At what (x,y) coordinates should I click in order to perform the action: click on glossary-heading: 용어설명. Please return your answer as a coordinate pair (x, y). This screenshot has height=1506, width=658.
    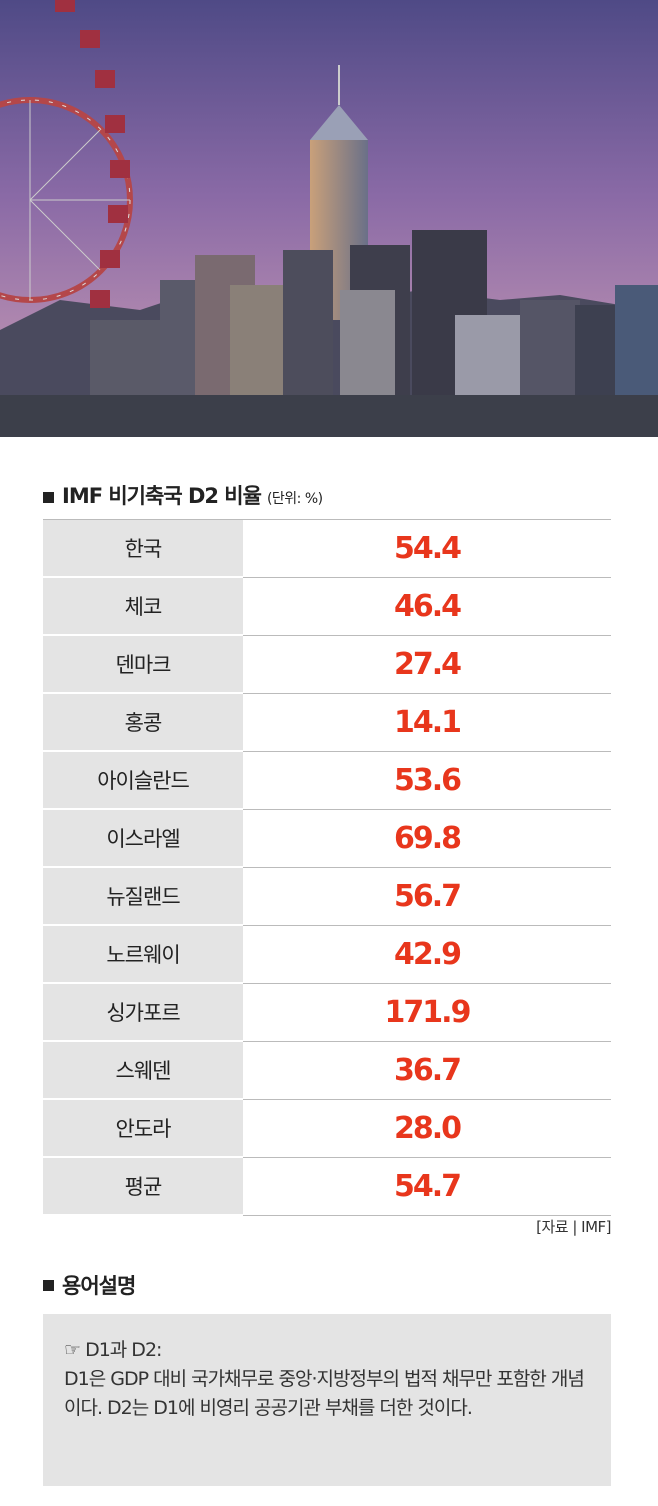
    Looking at the image, I should click on (89, 1285).